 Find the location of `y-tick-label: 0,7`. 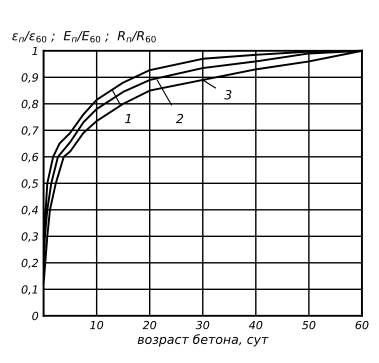

y-tick-label: 0,7 is located at coordinates (30, 131).